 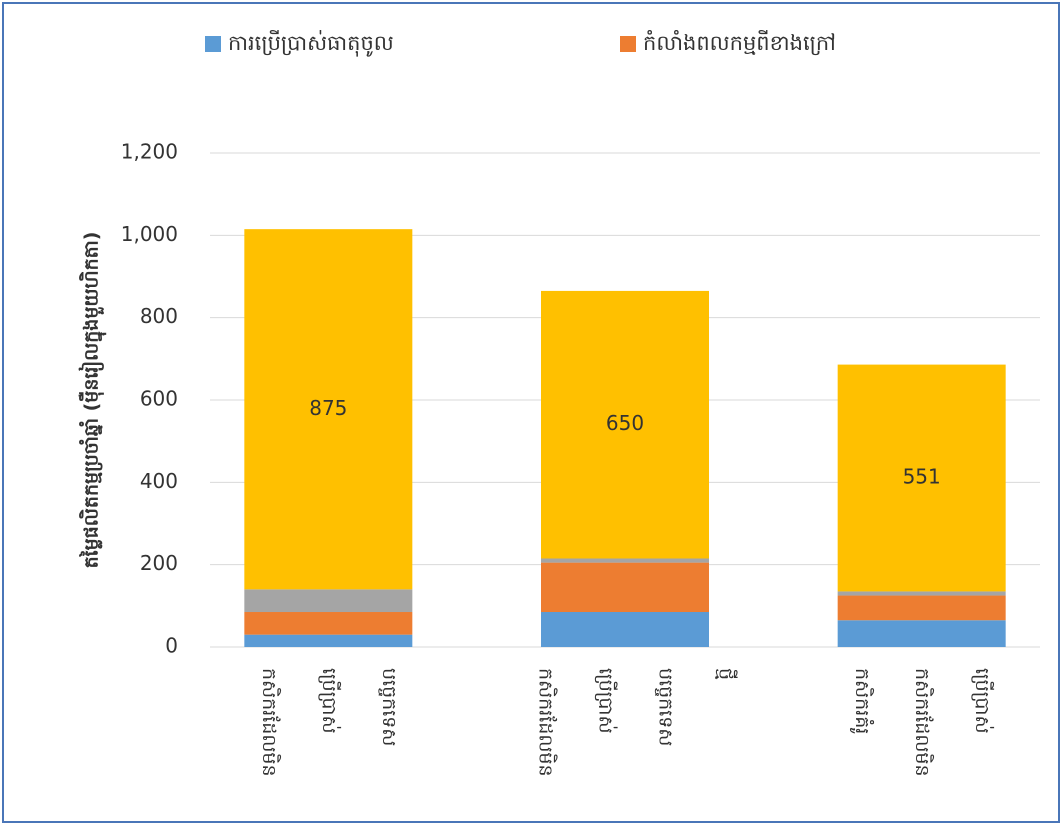 What do you see at coordinates (149, 234) in the screenshot?
I see `y-tick-label: 1,000` at bounding box center [149, 234].